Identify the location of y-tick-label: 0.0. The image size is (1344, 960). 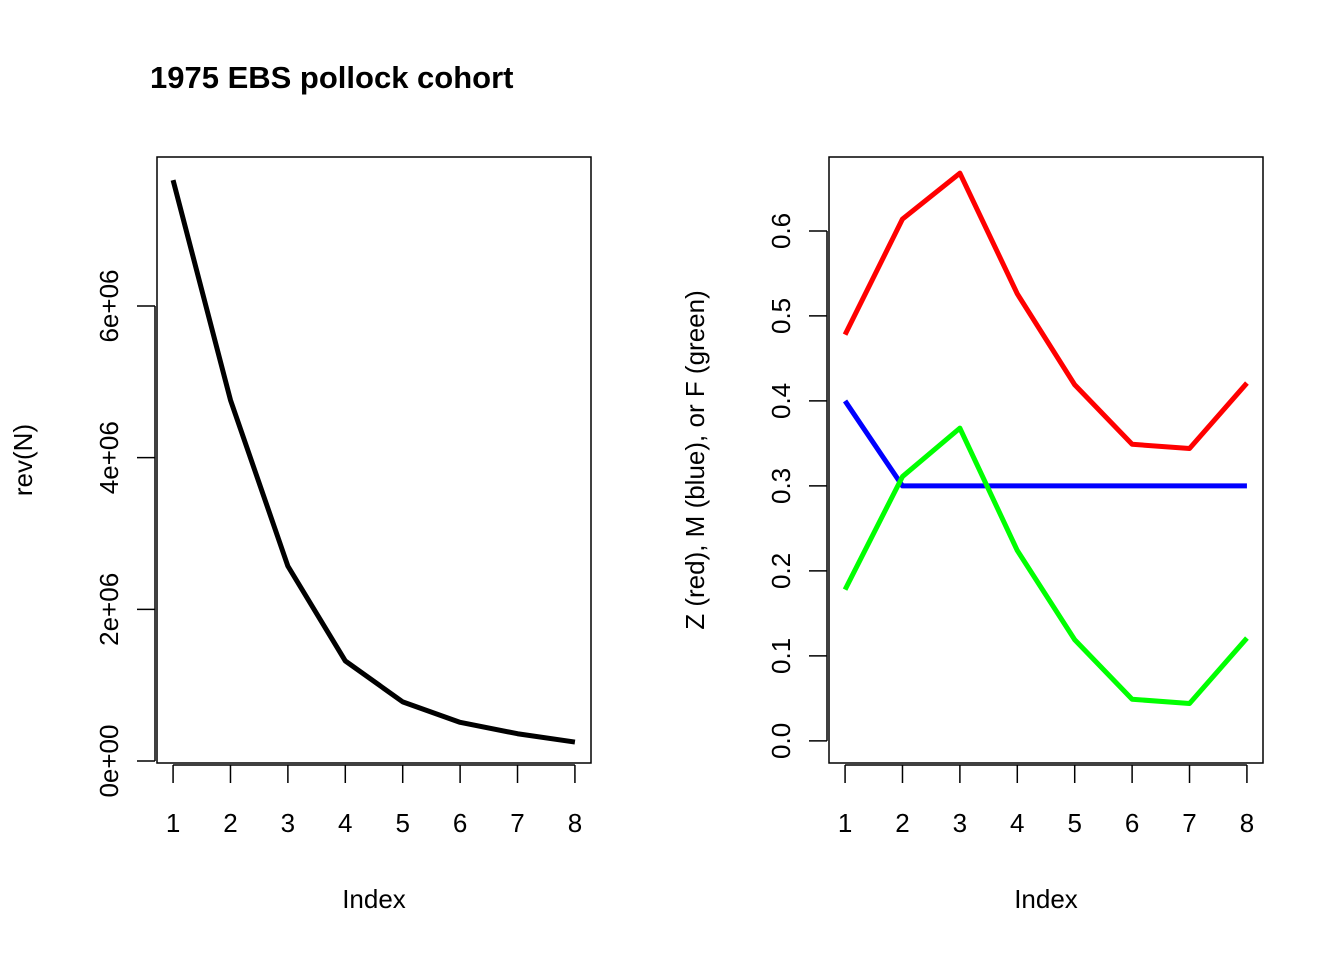
(781, 741).